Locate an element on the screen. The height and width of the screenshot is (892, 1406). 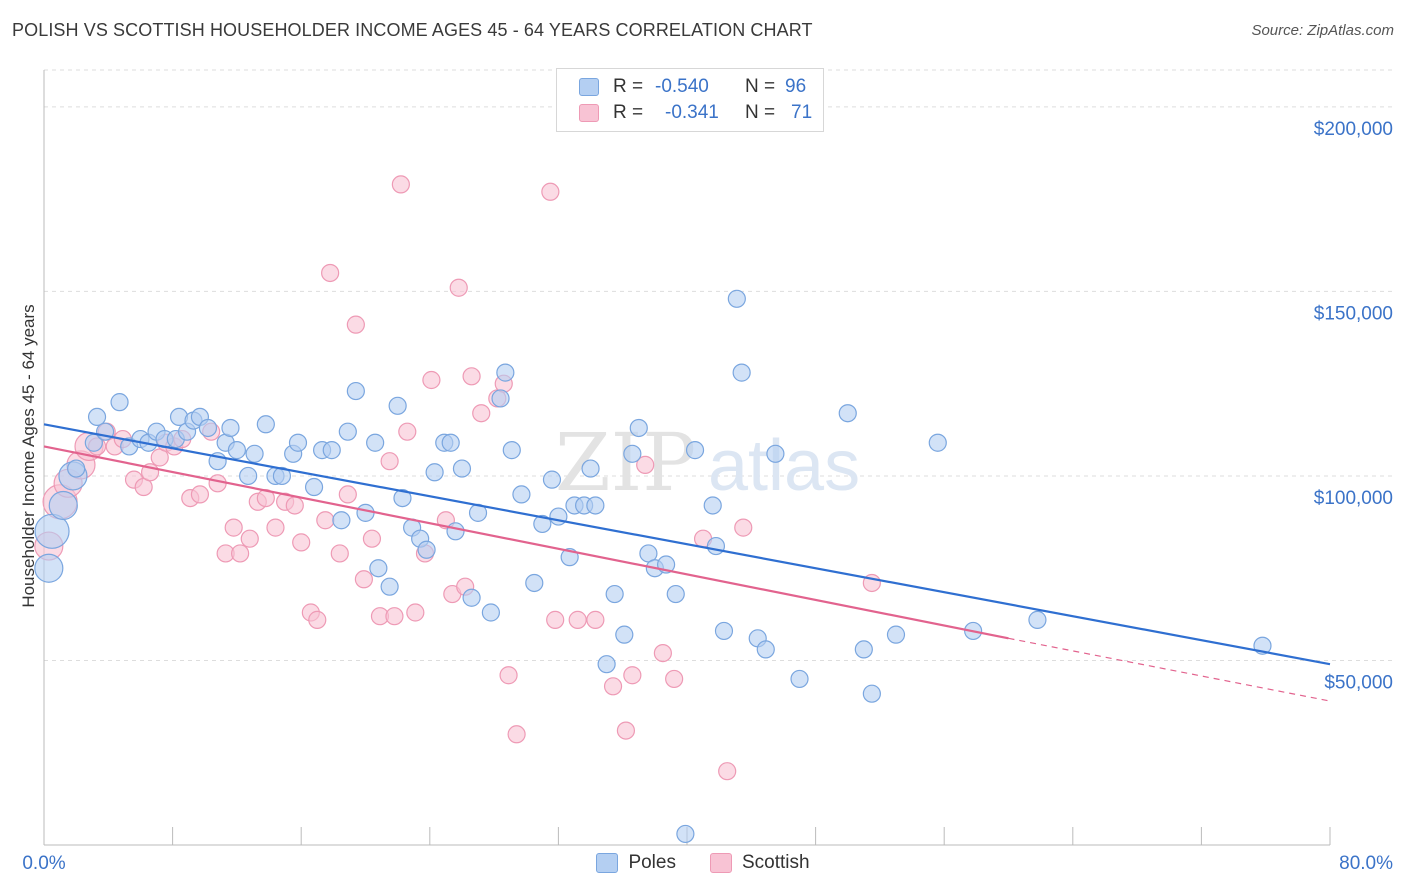
legend-r-value: -0.540 is located at coordinates (682, 86).